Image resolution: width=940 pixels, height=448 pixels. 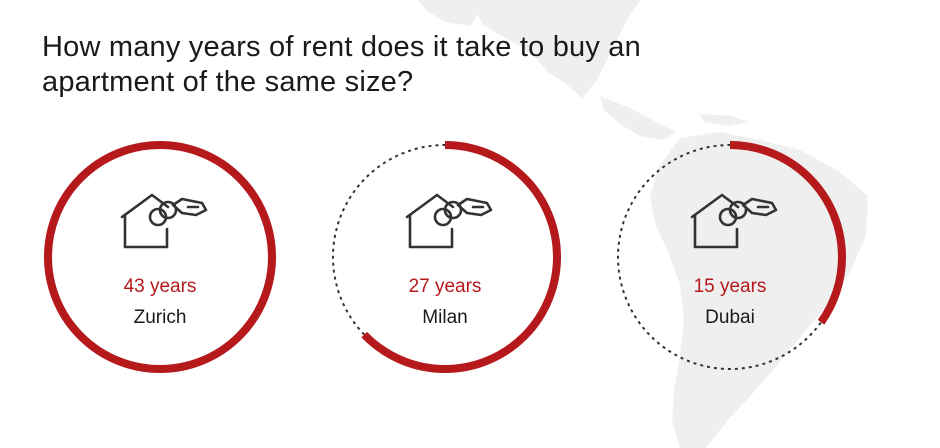 What do you see at coordinates (160, 286) in the screenshot?
I see `years-value: 43 years` at bounding box center [160, 286].